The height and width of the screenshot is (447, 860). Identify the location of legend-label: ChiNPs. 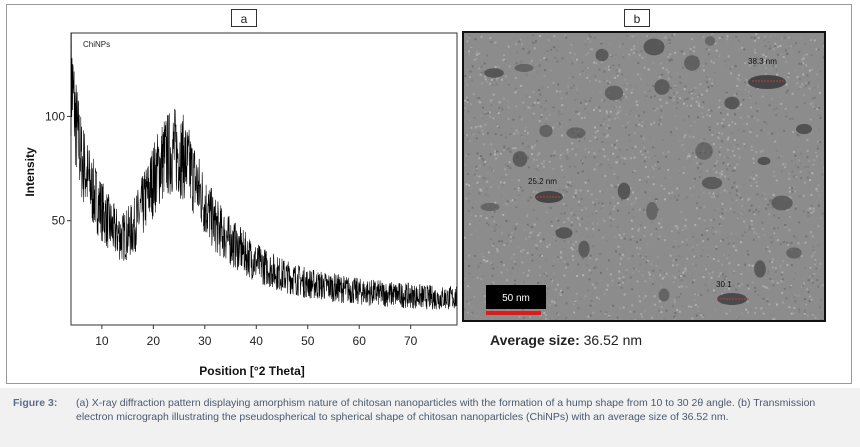
(96, 44).